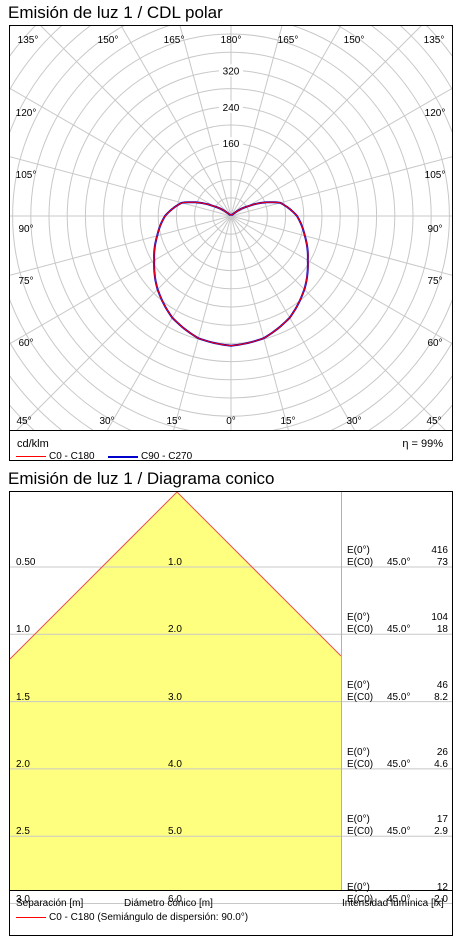 This screenshot has width=460, height=943. I want to click on conic-diameter-value: 2.0, so click(175, 630).